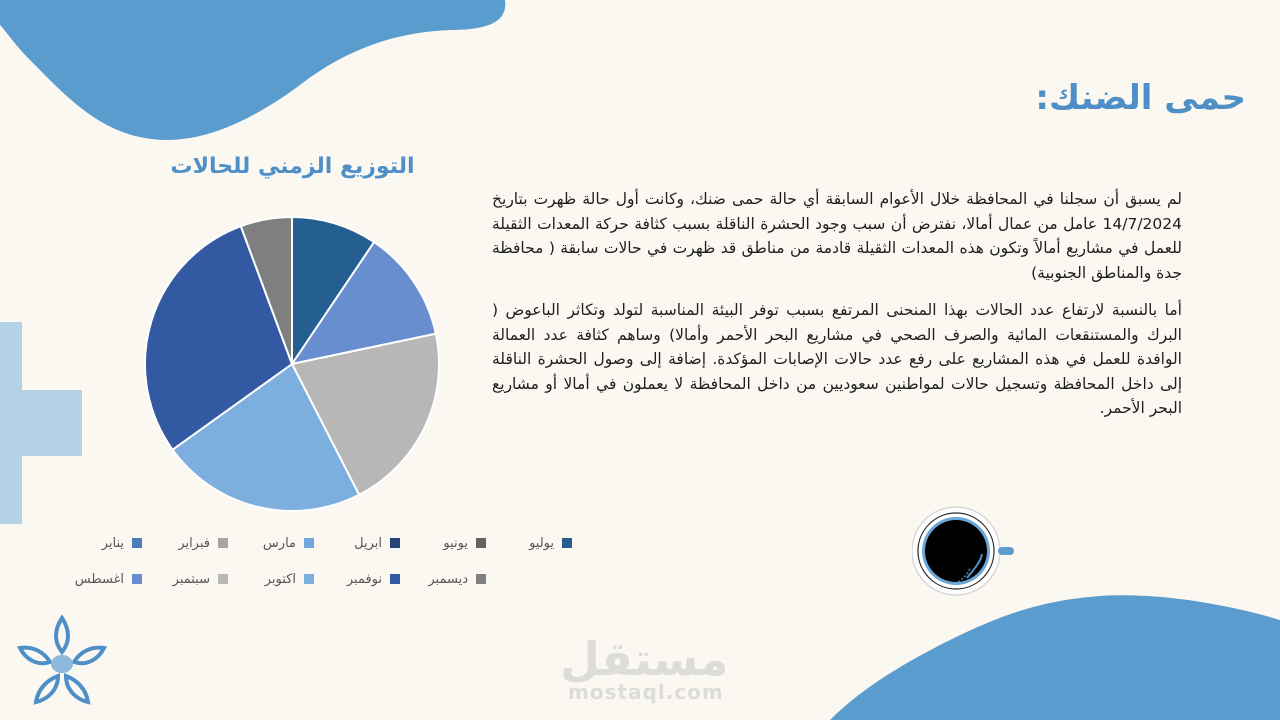  What do you see at coordinates (541, 543) in the screenshot?
I see `legend-label: يوليو` at bounding box center [541, 543].